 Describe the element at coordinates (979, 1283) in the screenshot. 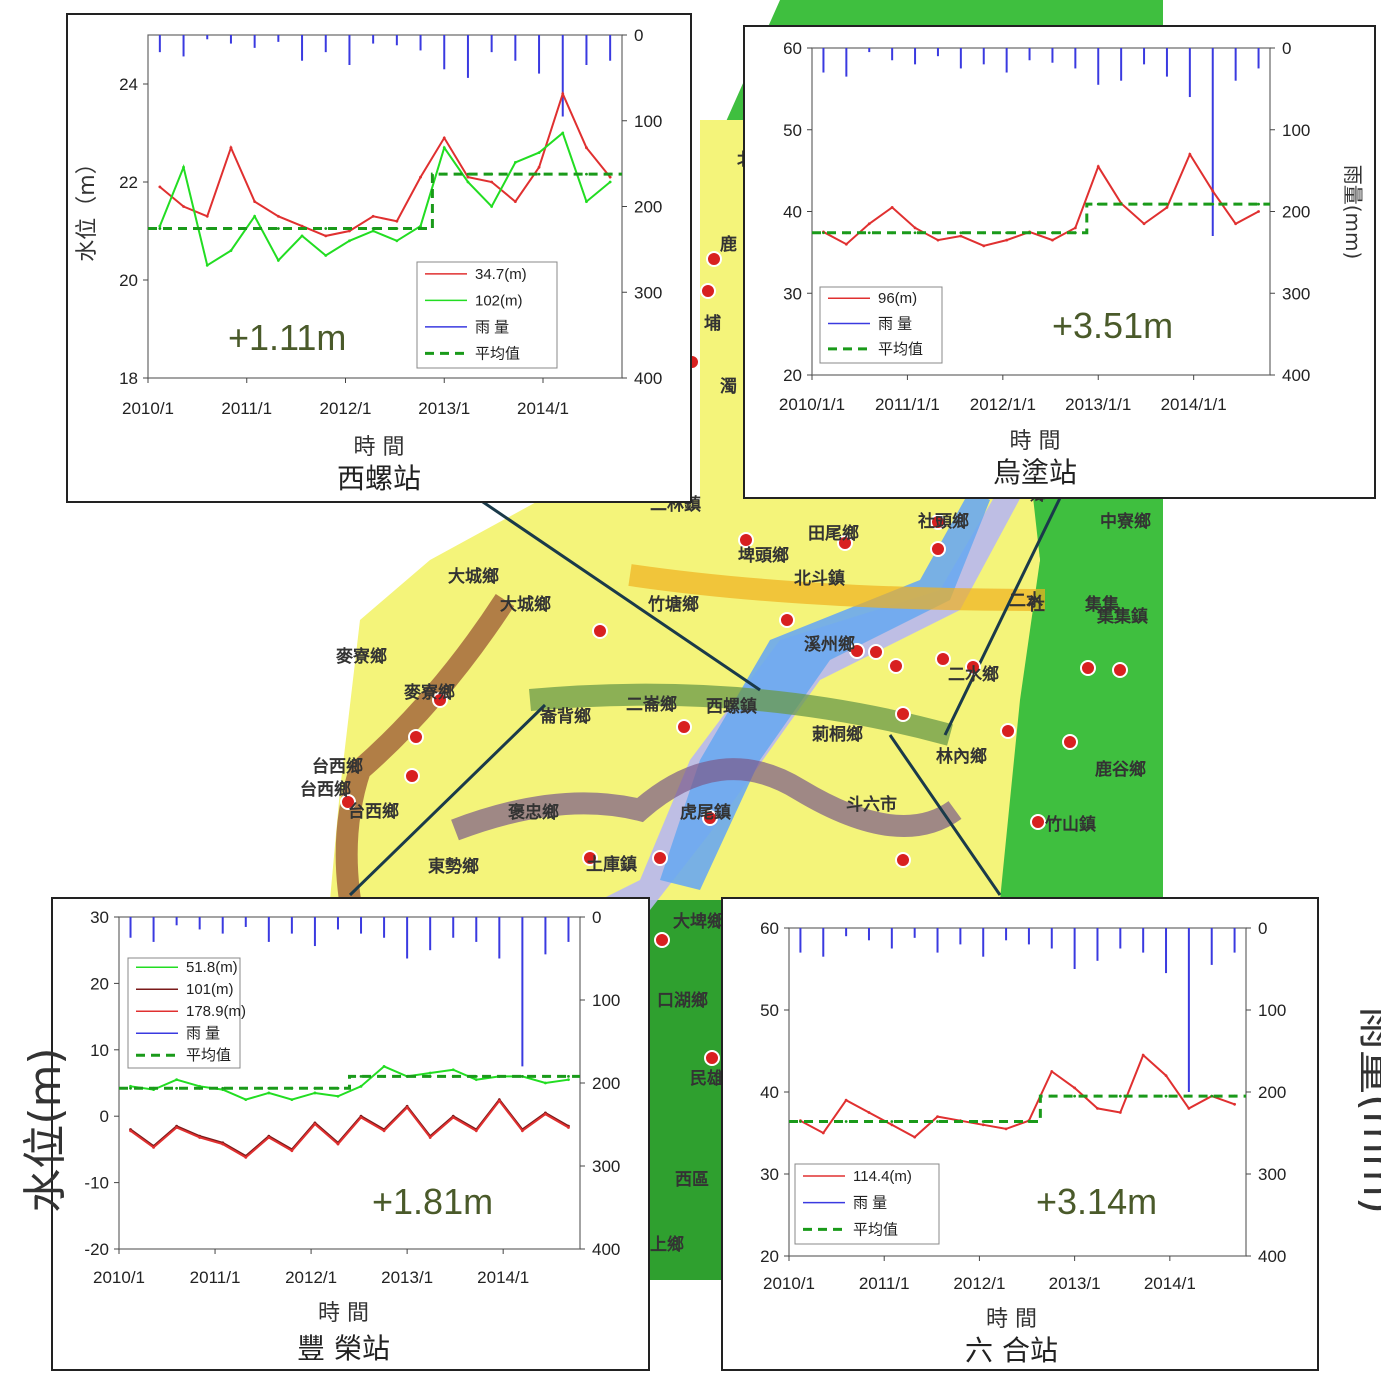

I see `x-tick-label: 2012/1` at that location.